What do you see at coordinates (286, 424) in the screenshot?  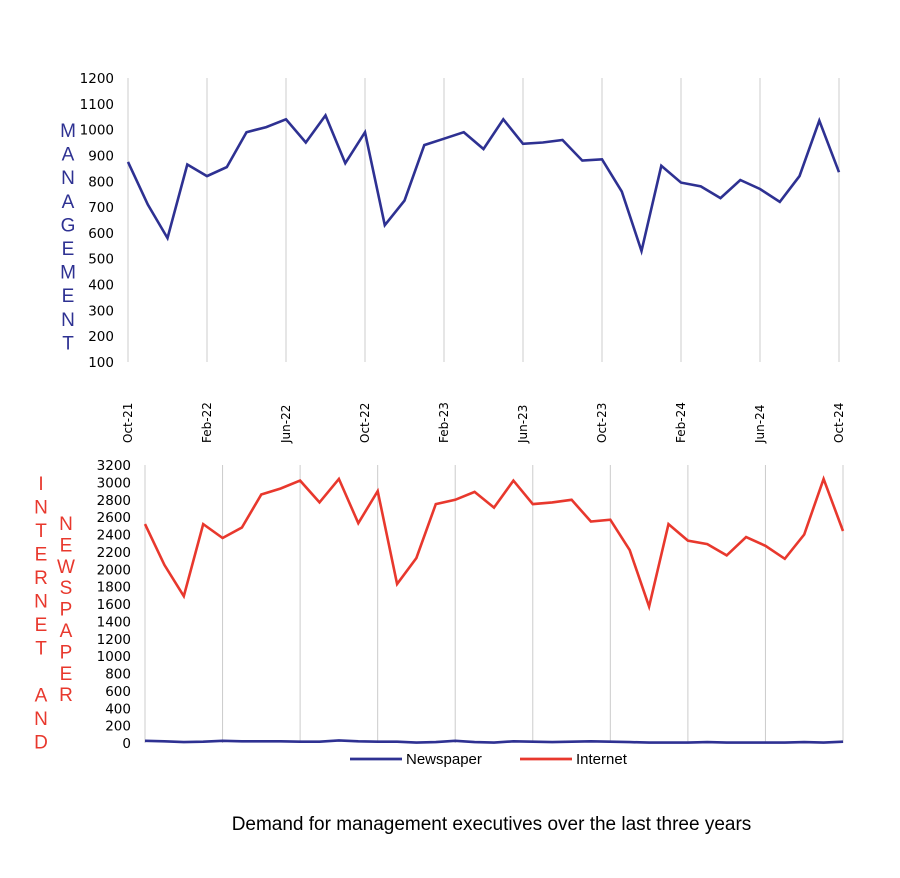 I see `x-tick-label: Jun-22` at bounding box center [286, 424].